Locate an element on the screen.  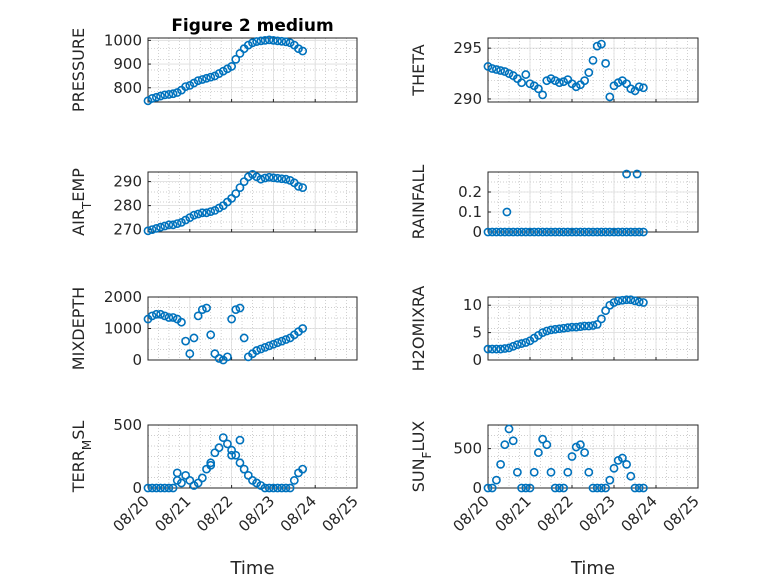
x-tick-label: 08/22 is located at coordinates (214, 513).